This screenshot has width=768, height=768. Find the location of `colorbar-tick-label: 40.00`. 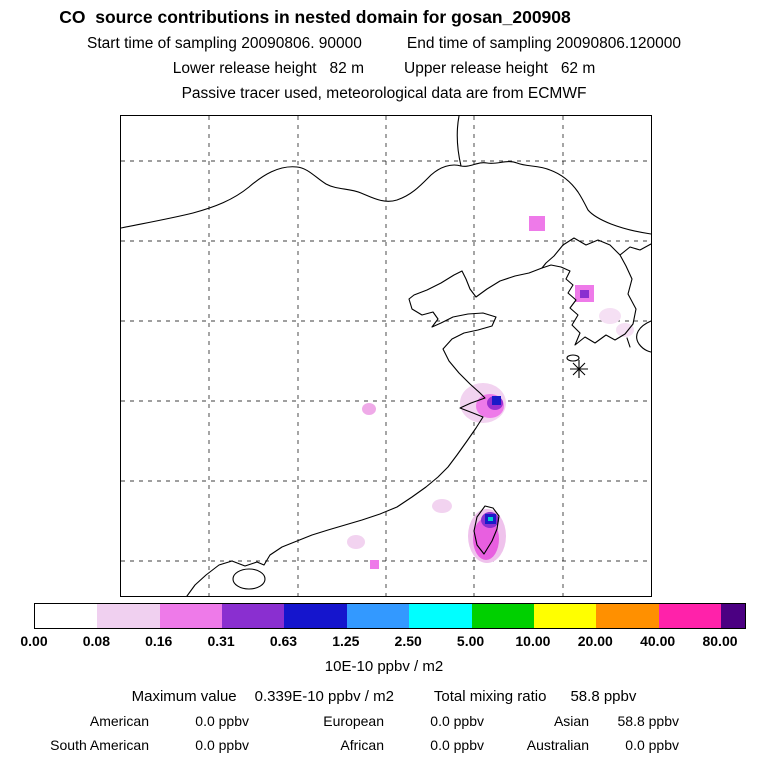

colorbar-tick-label: 40.00 is located at coordinates (658, 641).